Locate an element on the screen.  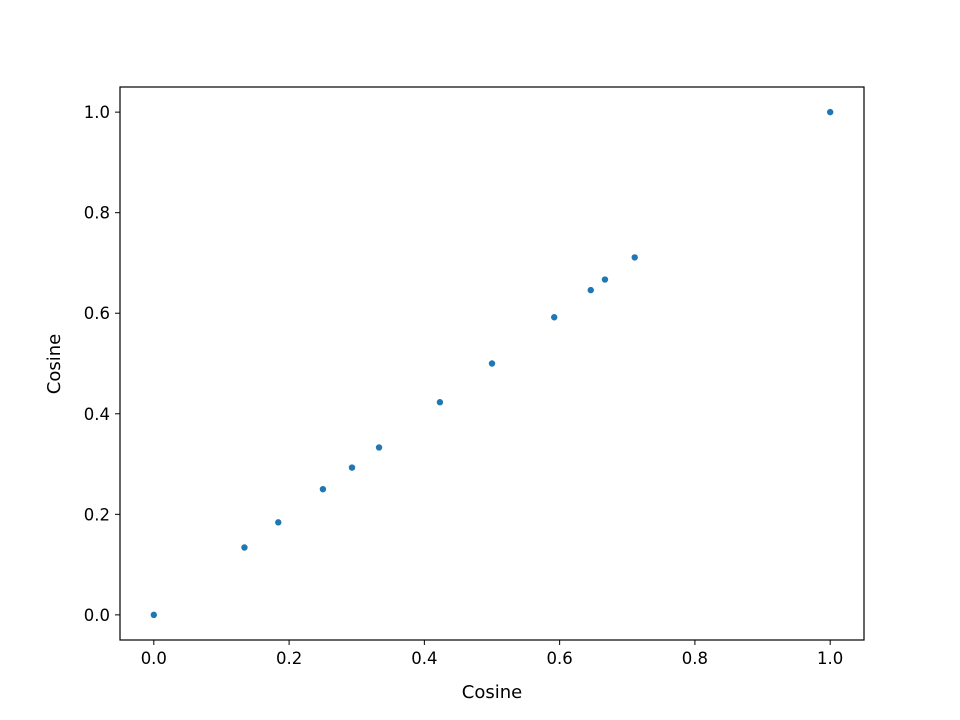
y-tick-label: 0.4 is located at coordinates (97, 414).